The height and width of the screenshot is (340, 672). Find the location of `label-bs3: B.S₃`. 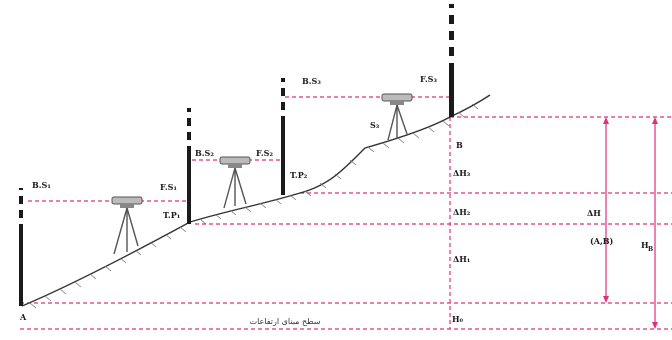

label-bs3: B.S₃ is located at coordinates (311, 81).